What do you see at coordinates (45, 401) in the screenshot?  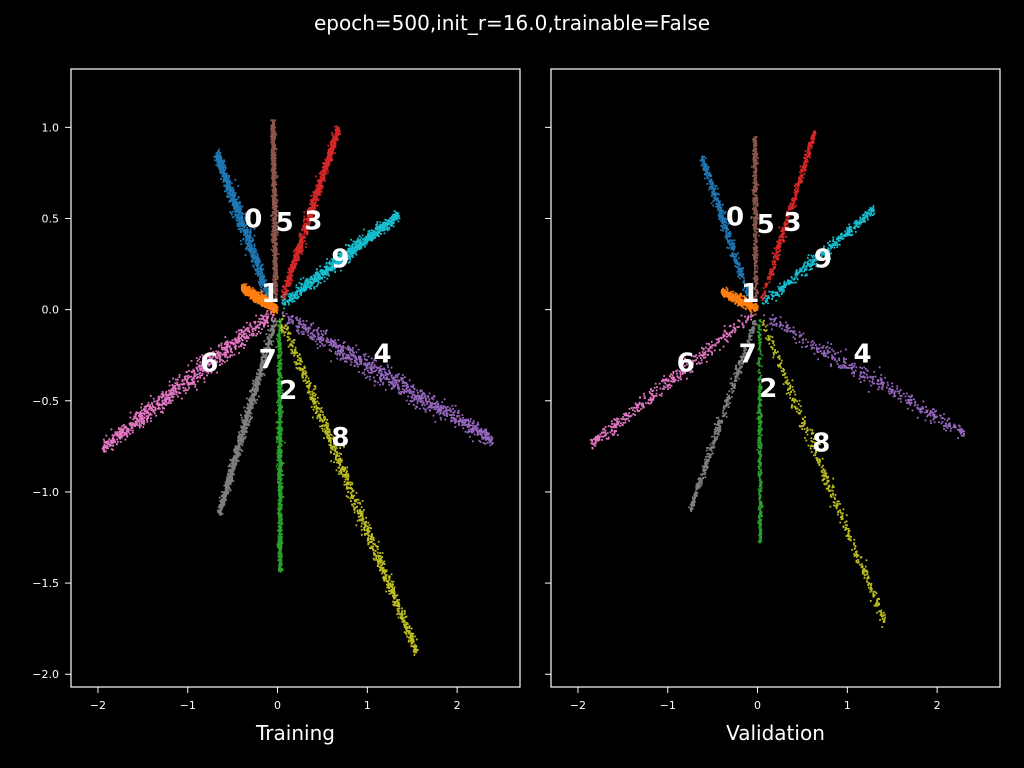 I see `y-tick-label: −0.5` at bounding box center [45, 401].